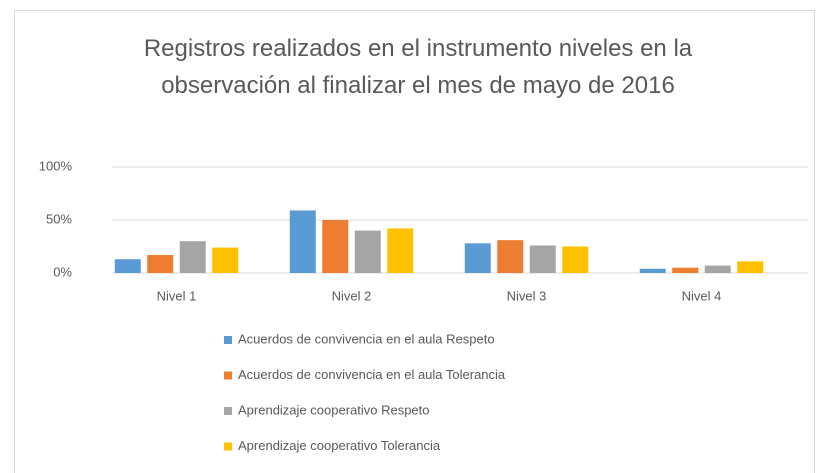 Image resolution: width=823 pixels, height=473 pixels. Describe the element at coordinates (334, 409) in the screenshot. I see `legend-label: Aprendizaje cooperativo Respeto` at that location.